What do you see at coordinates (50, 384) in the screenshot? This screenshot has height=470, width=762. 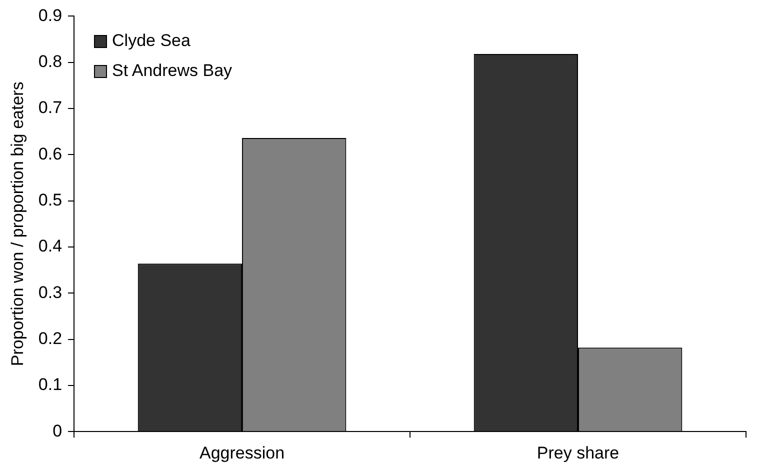 I see `y-tick-label: 0.1` at bounding box center [50, 384].